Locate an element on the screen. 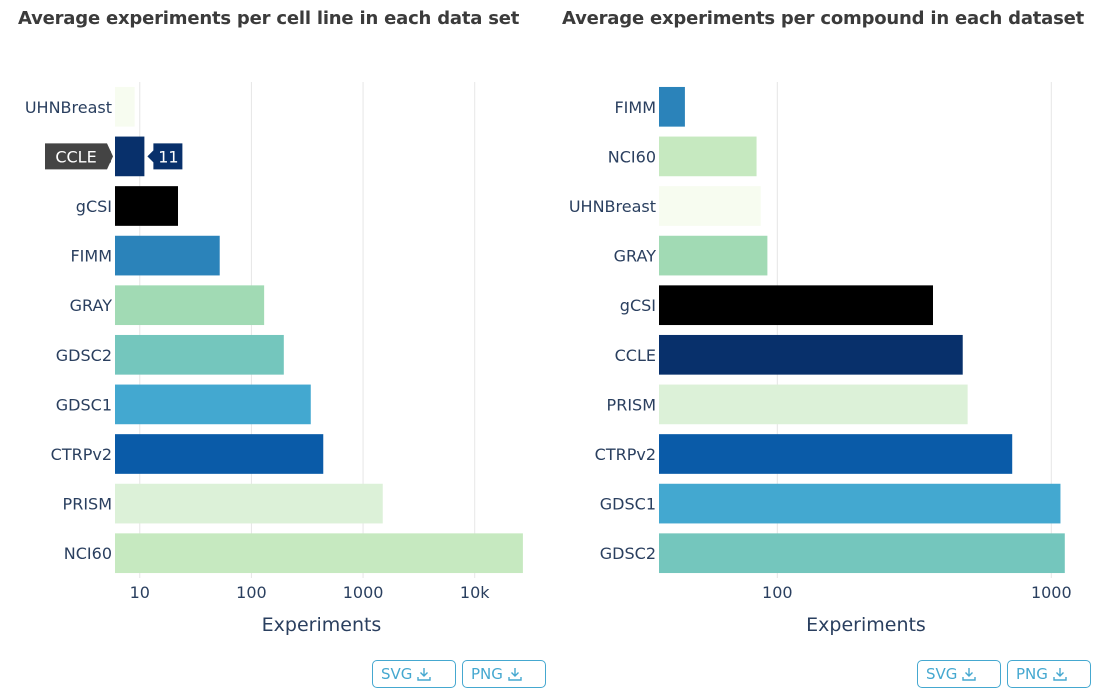  hover-value-text: 11 is located at coordinates (168, 156).